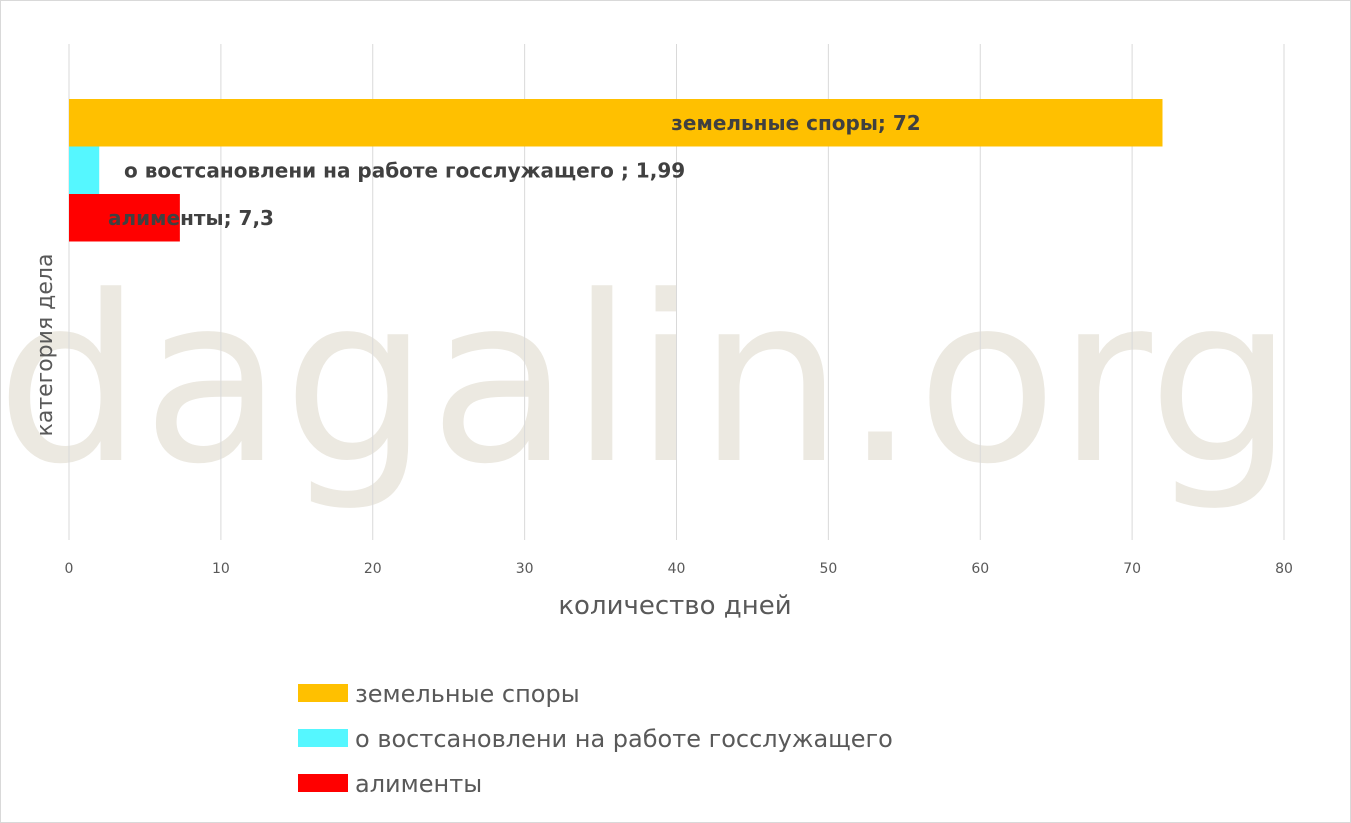 Image resolution: width=1351 pixels, height=823 pixels. What do you see at coordinates (674, 606) in the screenshot?
I see `x-axis-title: количество дней` at bounding box center [674, 606].